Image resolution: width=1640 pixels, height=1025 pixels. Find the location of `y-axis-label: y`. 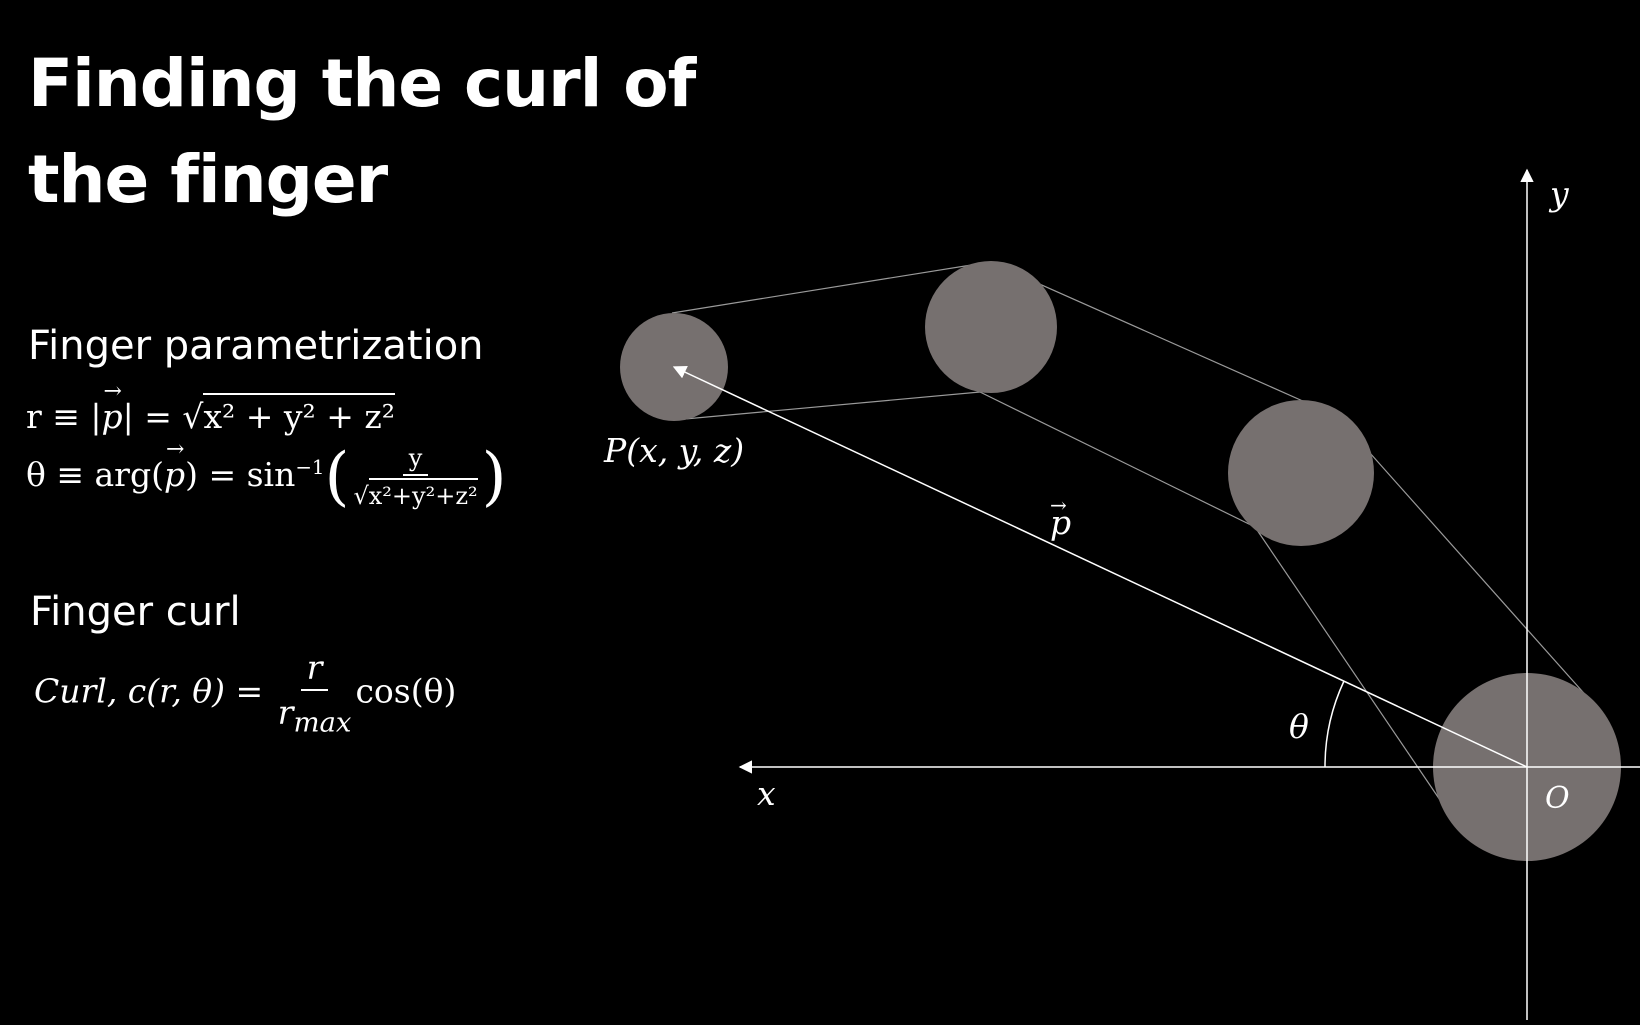

y-axis-label: y is located at coordinates (1558, 193).